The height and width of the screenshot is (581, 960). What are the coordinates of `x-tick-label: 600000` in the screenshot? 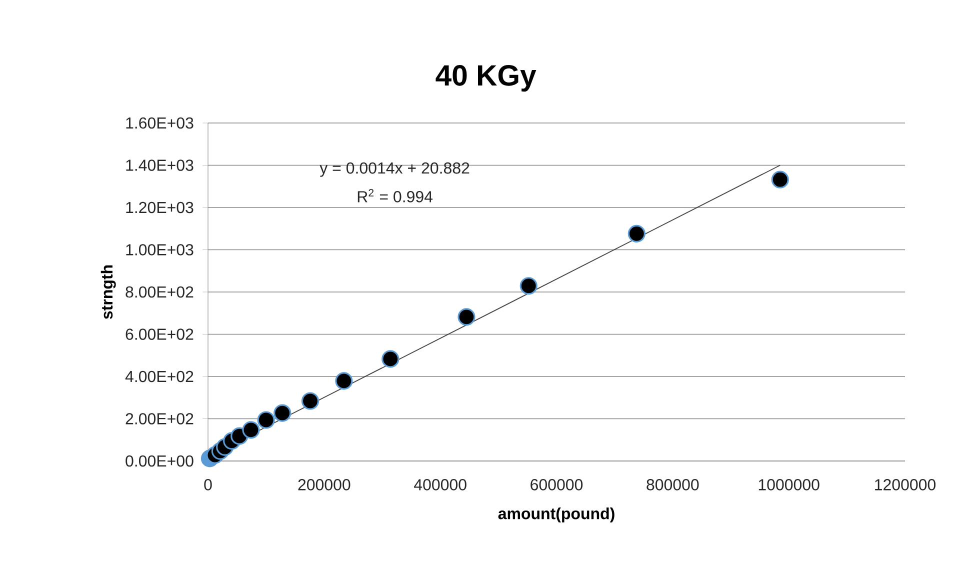 It's located at (556, 484).